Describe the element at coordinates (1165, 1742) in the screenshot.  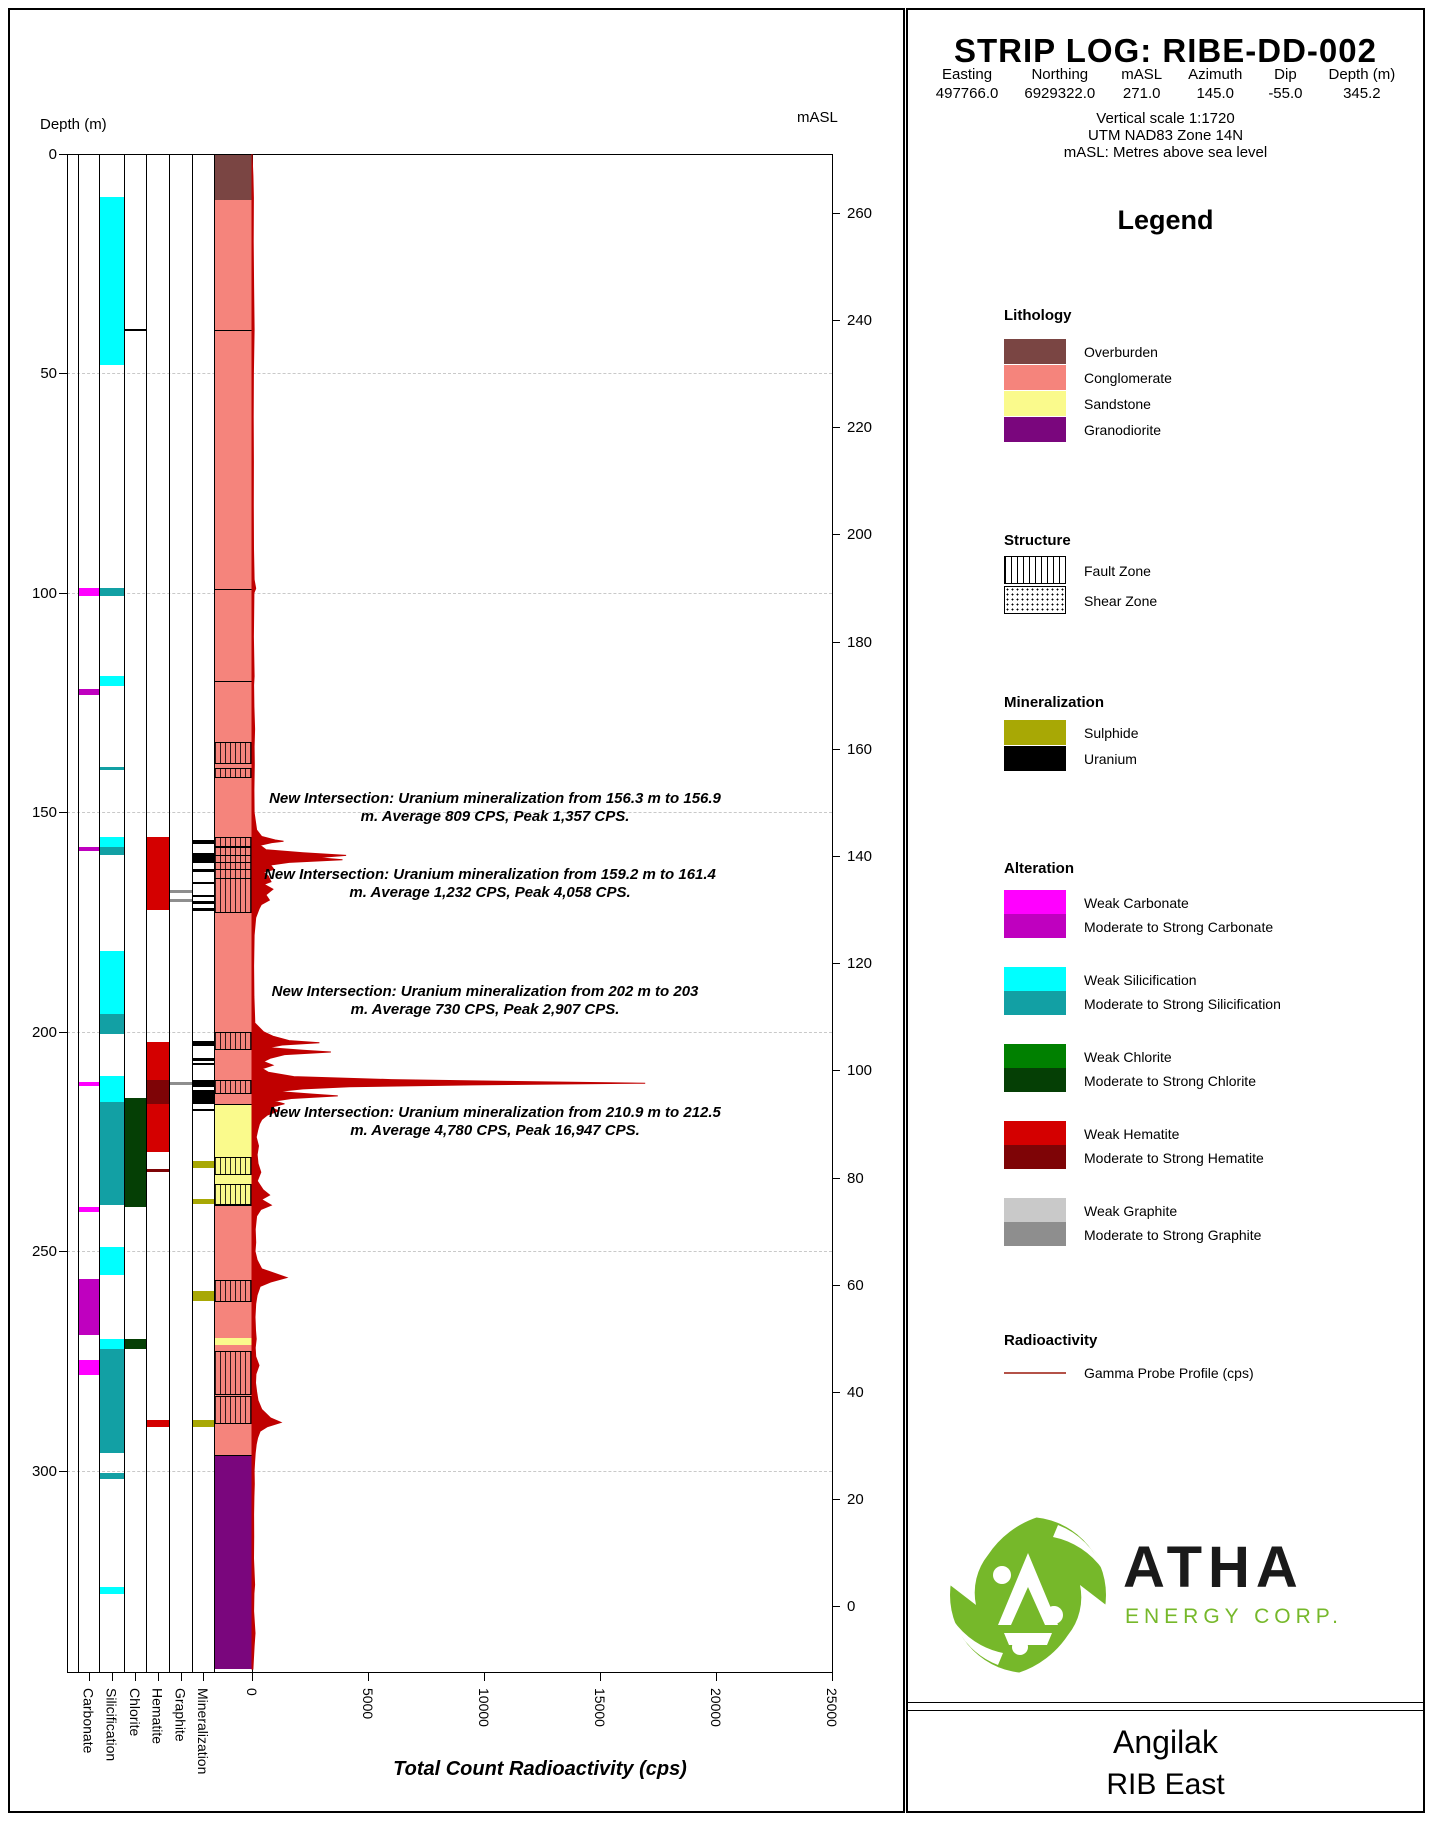
I see `project-name: Angilak` at that location.